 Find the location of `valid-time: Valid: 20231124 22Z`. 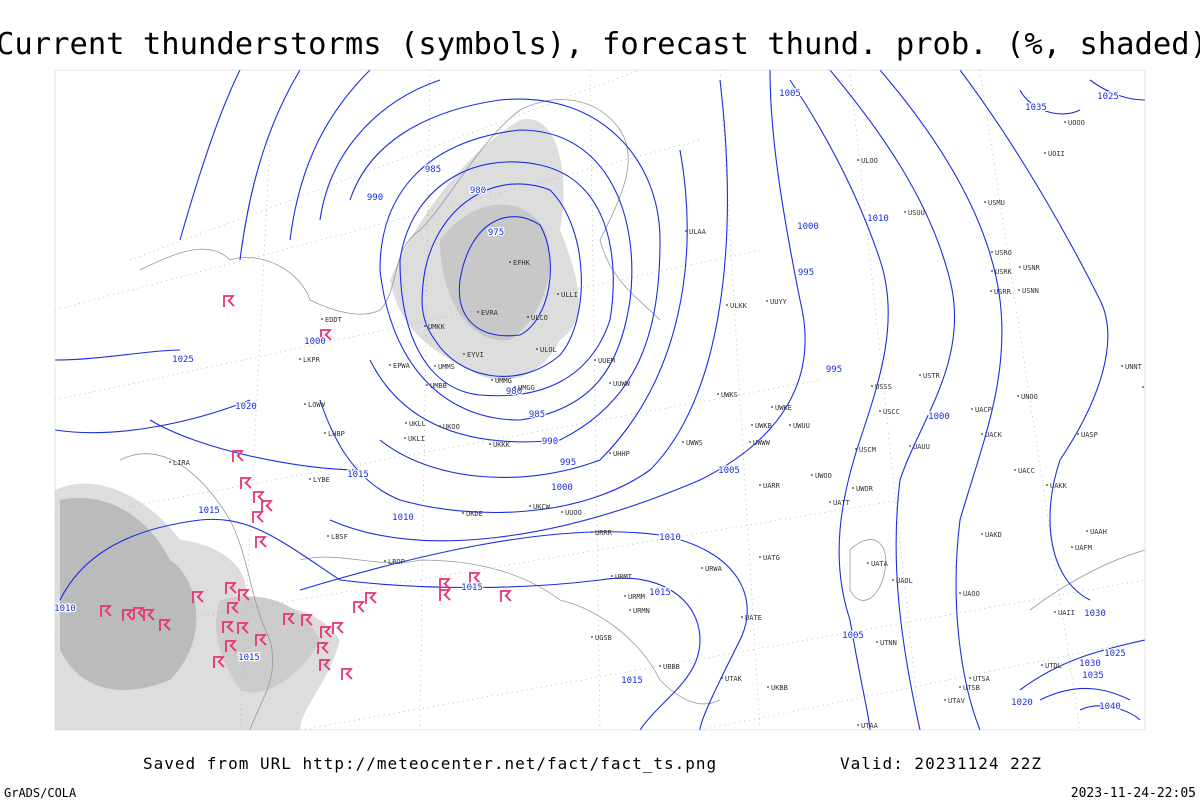

valid-time: Valid: 20231124 22Z is located at coordinates (941, 763).